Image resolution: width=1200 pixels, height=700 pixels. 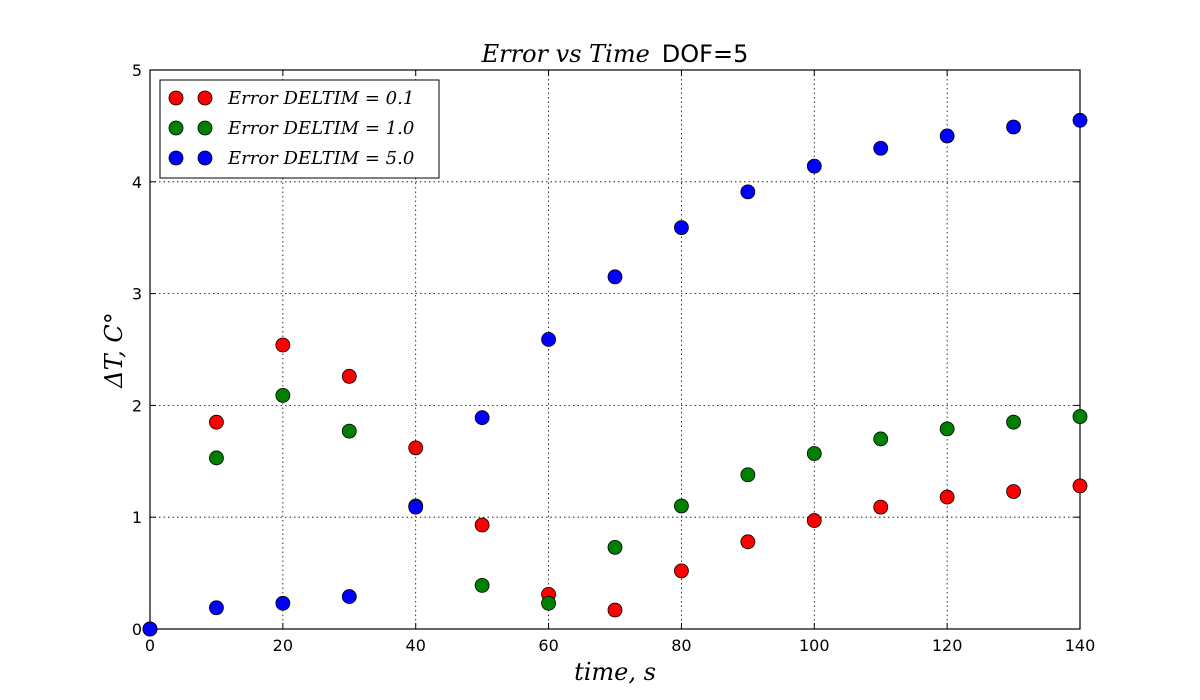 What do you see at coordinates (416, 645) in the screenshot?
I see `x-tick-label: 40` at bounding box center [416, 645].